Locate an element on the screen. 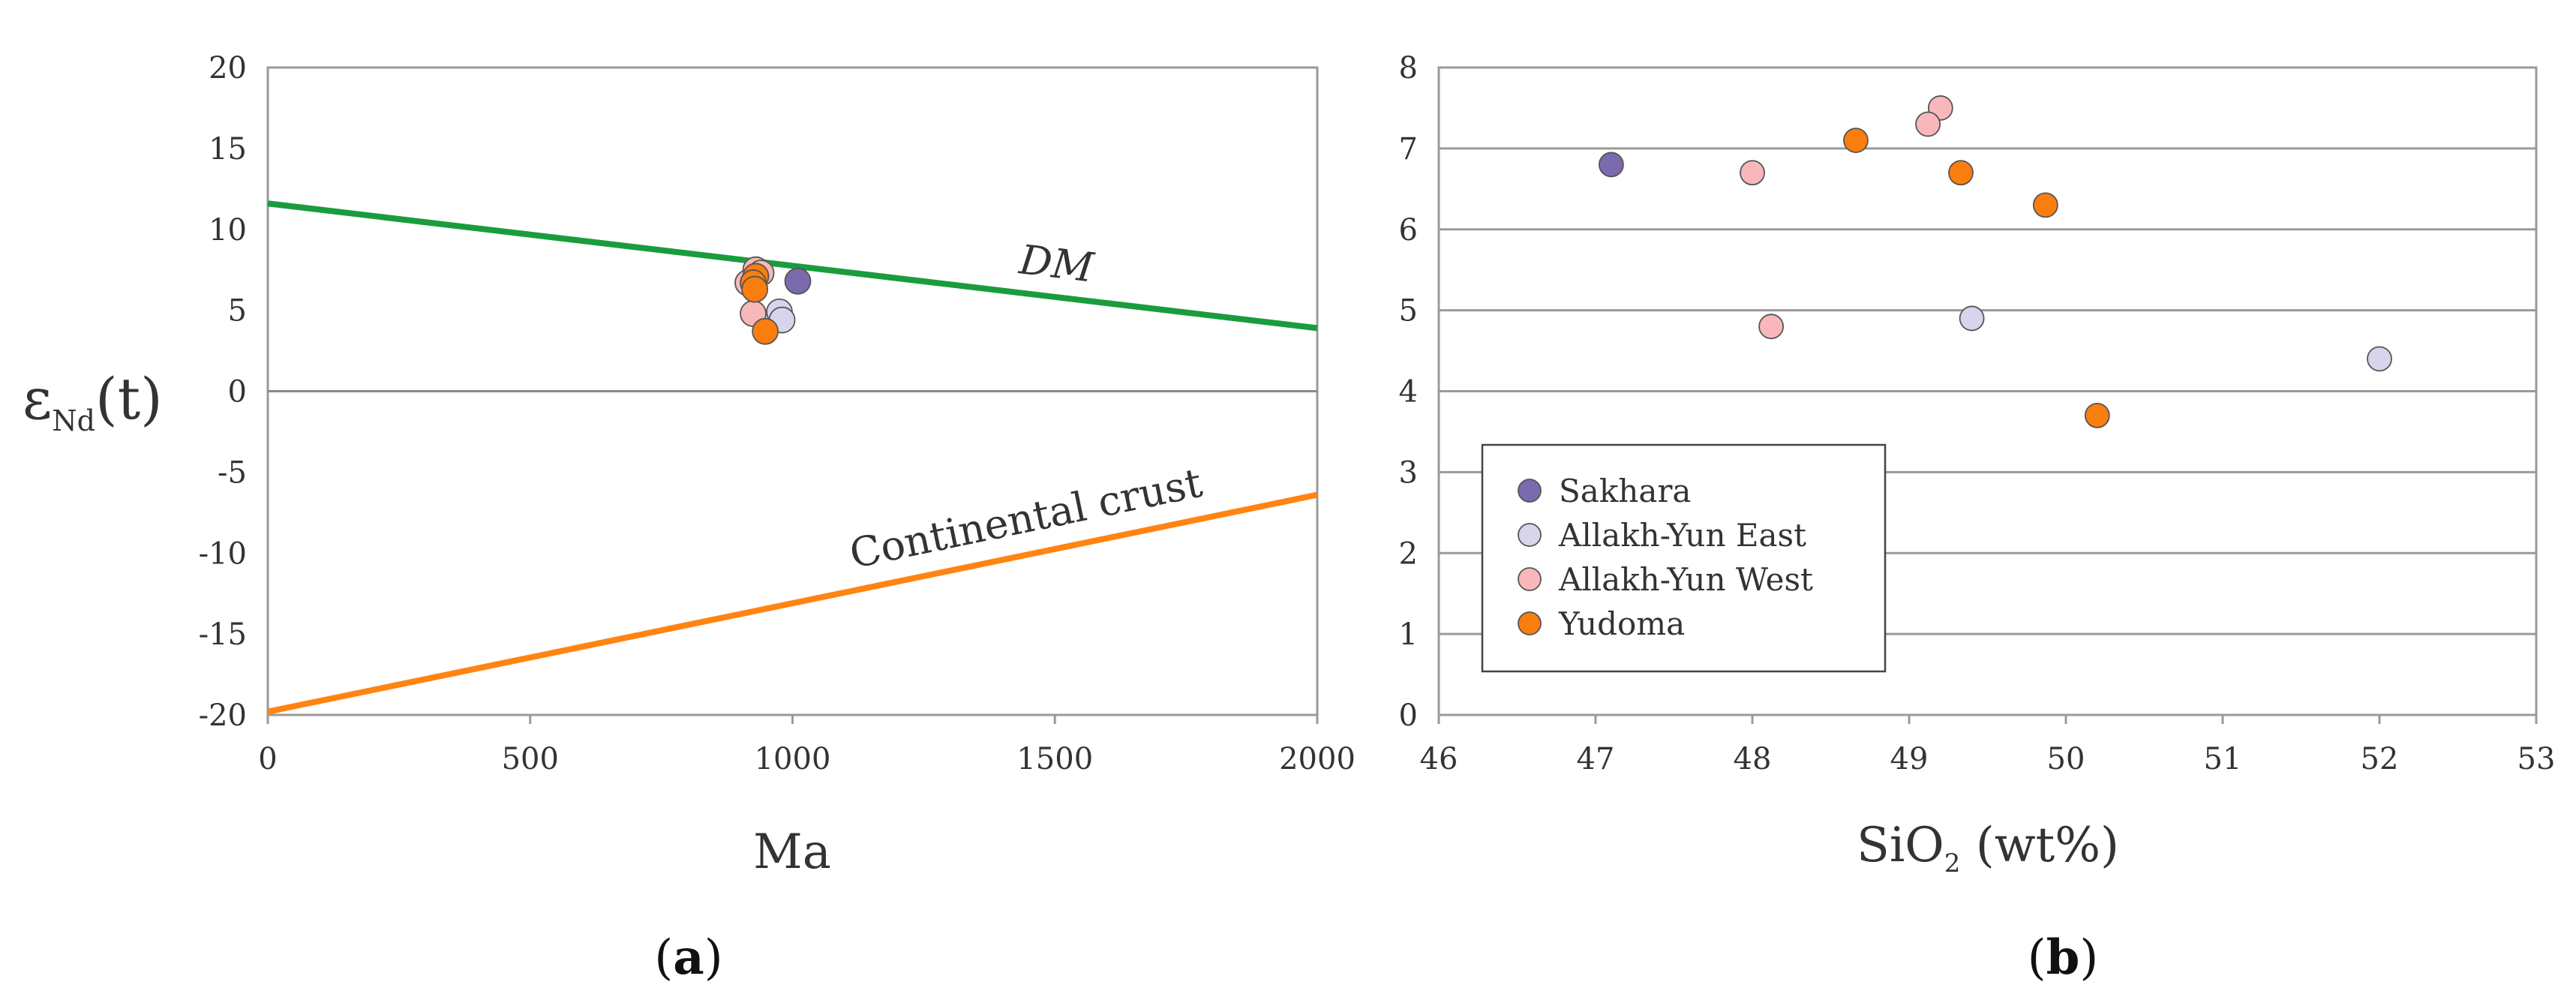  y-tick-label: -5 is located at coordinates (232, 472).